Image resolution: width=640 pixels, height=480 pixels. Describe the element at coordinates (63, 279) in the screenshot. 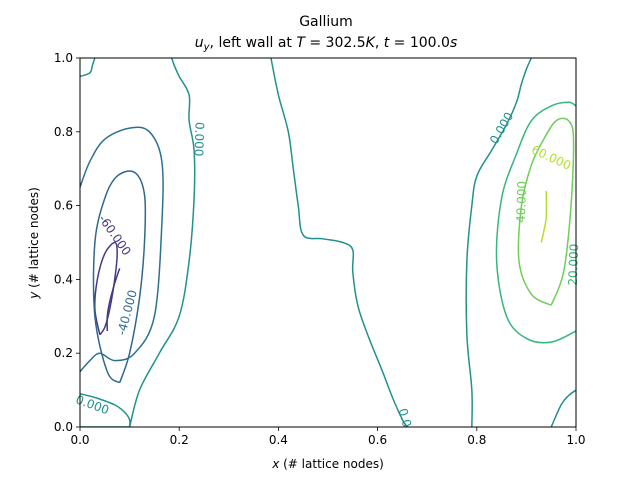

I see `y-tick-label: 0.4` at that location.